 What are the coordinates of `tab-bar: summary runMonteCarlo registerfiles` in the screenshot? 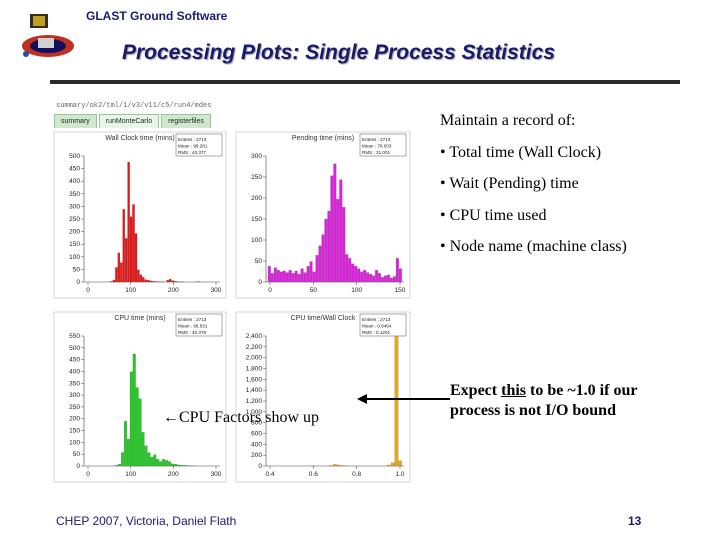 It's located at (132, 121).